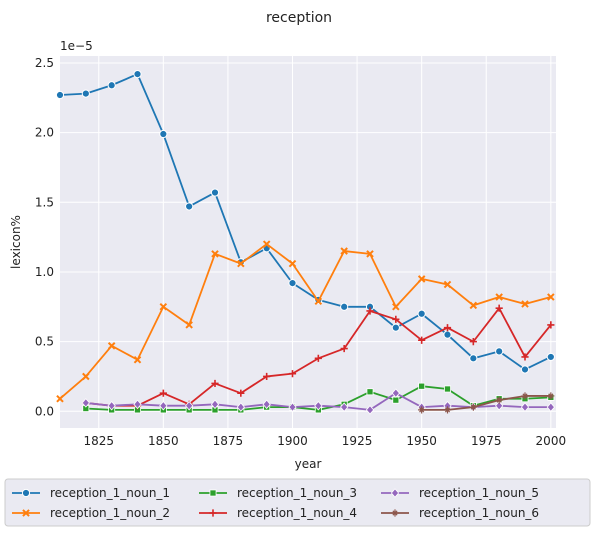  I want to click on x-tick-label: 1925, so click(357, 441).